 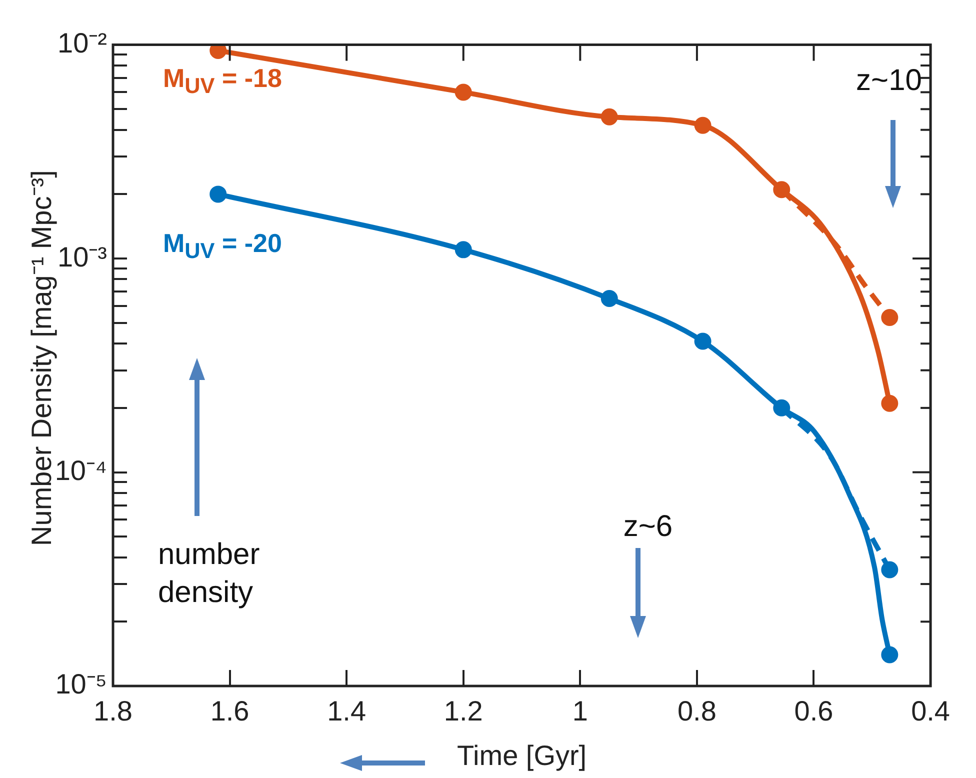 What do you see at coordinates (696, 711) in the screenshot?
I see `x-tick-label: 0.8` at bounding box center [696, 711].